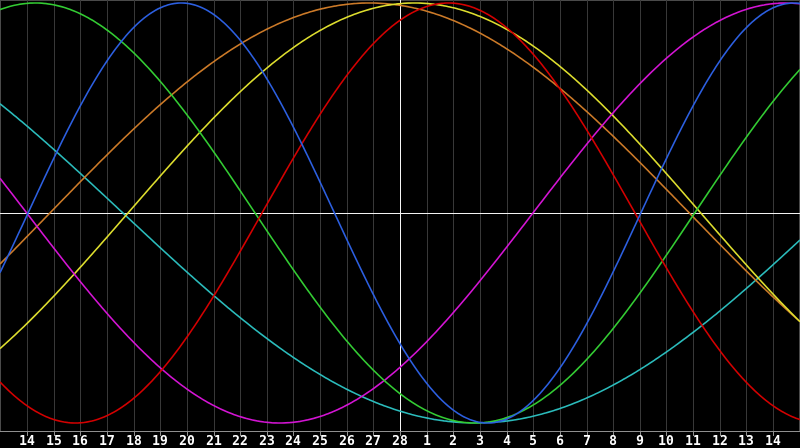 The width and height of the screenshot is (800, 448). What do you see at coordinates (134, 441) in the screenshot?
I see `x-tick-label: 18` at bounding box center [134, 441].